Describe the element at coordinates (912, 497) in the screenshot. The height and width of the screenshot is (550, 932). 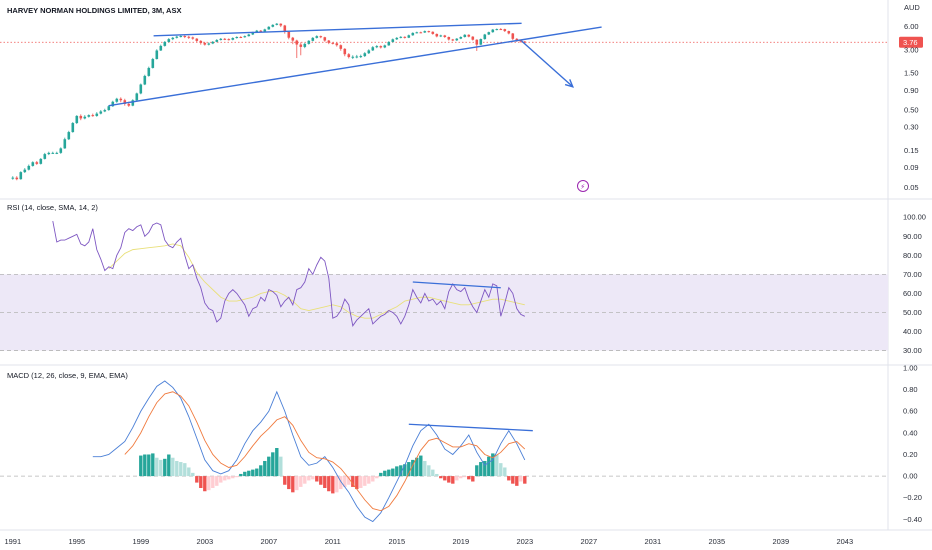
I see `macd-axis-tick-label: −0.20` at that location.